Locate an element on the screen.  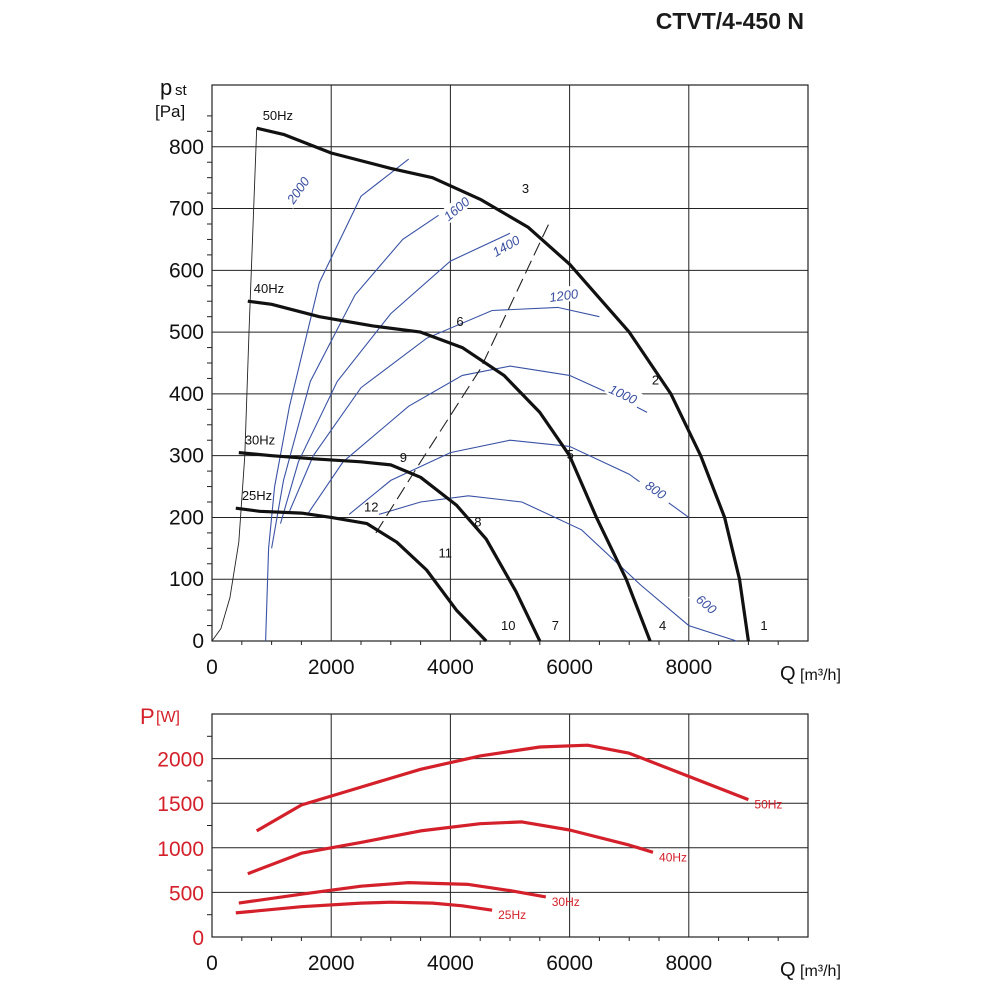
y-tick-label: 1500 is located at coordinates (180, 804).